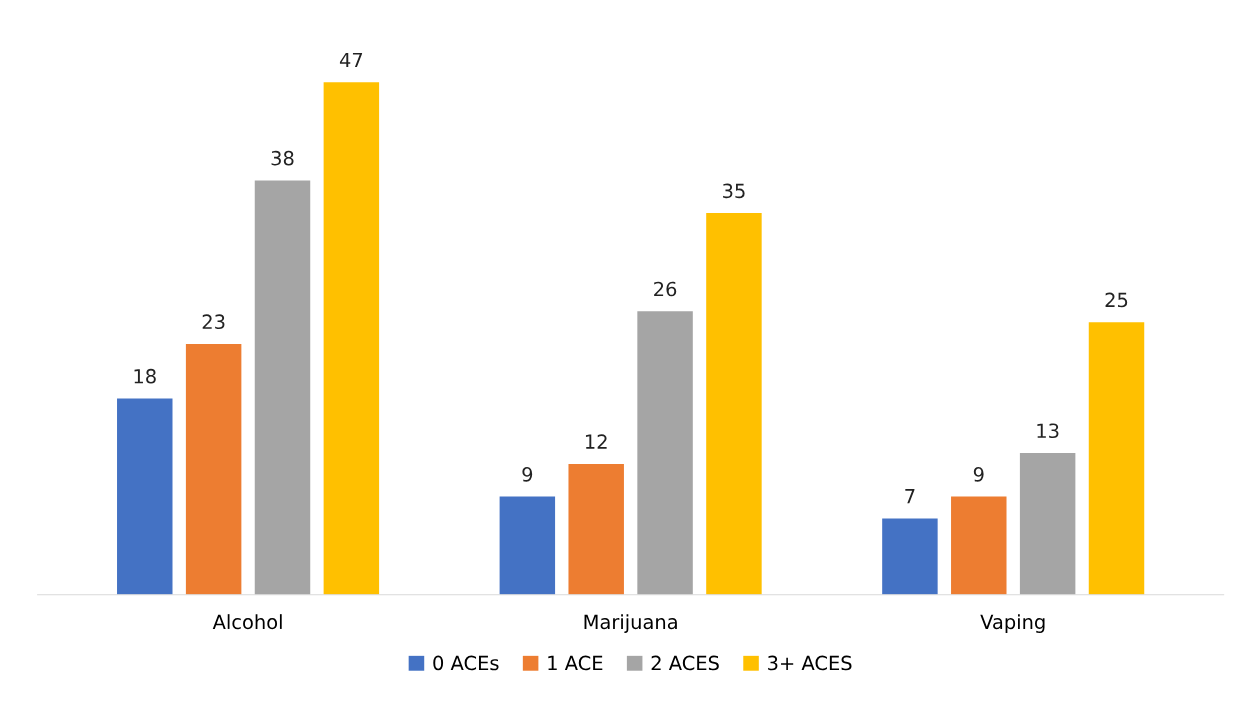 This screenshot has height=708, width=1255. Describe the element at coordinates (596, 441) in the screenshot. I see `data-label: 12` at that location.